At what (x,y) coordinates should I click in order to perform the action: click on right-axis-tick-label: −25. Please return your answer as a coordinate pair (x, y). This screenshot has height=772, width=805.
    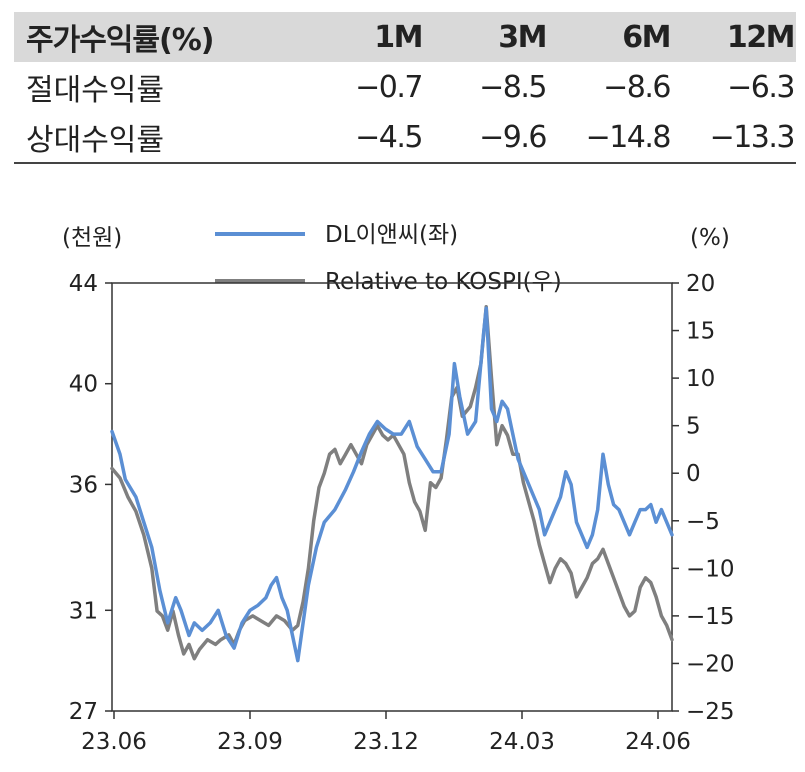
    Looking at the image, I should click on (710, 712).